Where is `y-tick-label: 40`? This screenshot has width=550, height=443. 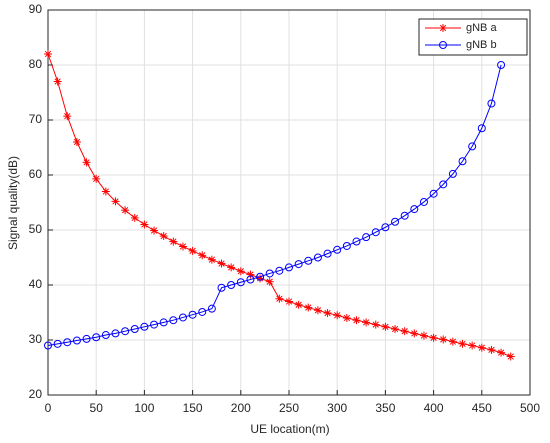 y-tick-label: 40 is located at coordinates (36, 284).